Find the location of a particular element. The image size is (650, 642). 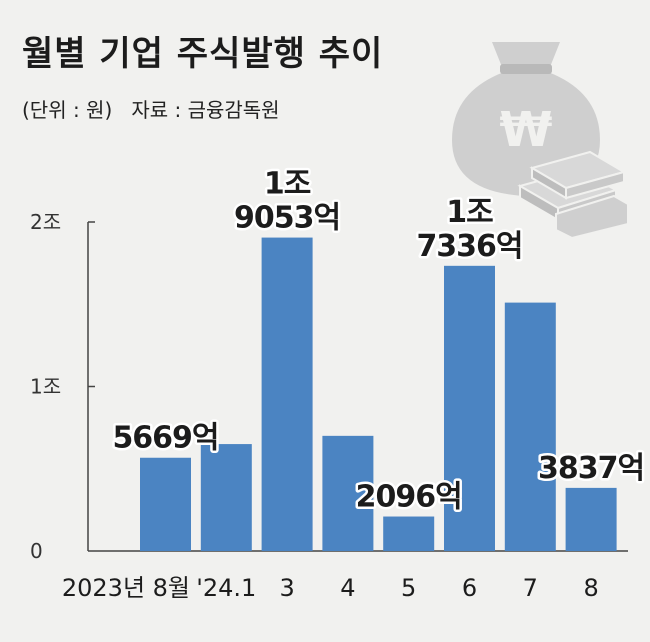

x-category-label: 3 is located at coordinates (286, 588).